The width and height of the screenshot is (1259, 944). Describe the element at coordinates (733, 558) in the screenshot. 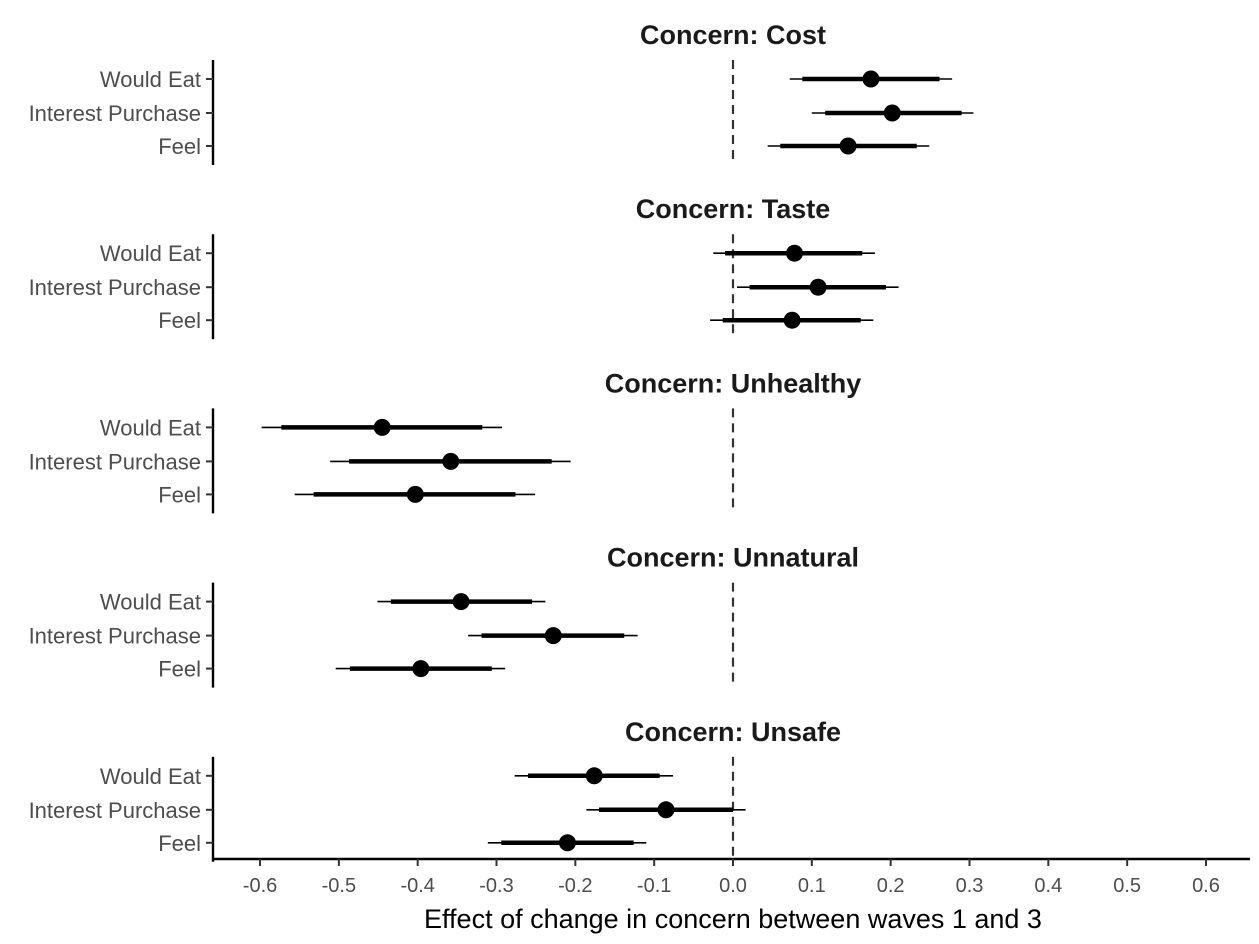

I see `panel-title: Concern: Unnatural` at that location.